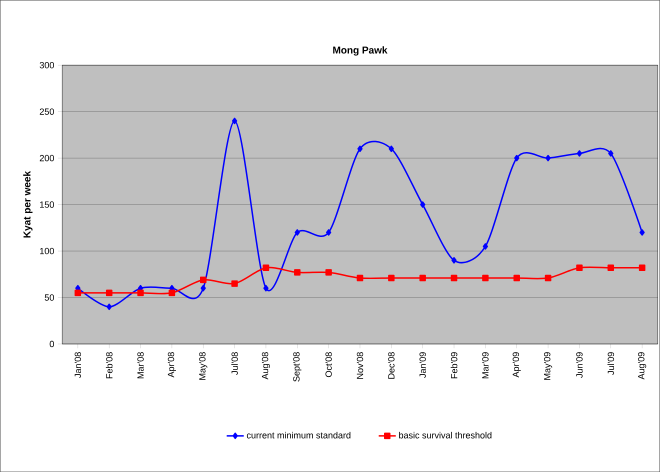  Describe the element at coordinates (49, 297) in the screenshot. I see `y-tick-label: 50` at that location.